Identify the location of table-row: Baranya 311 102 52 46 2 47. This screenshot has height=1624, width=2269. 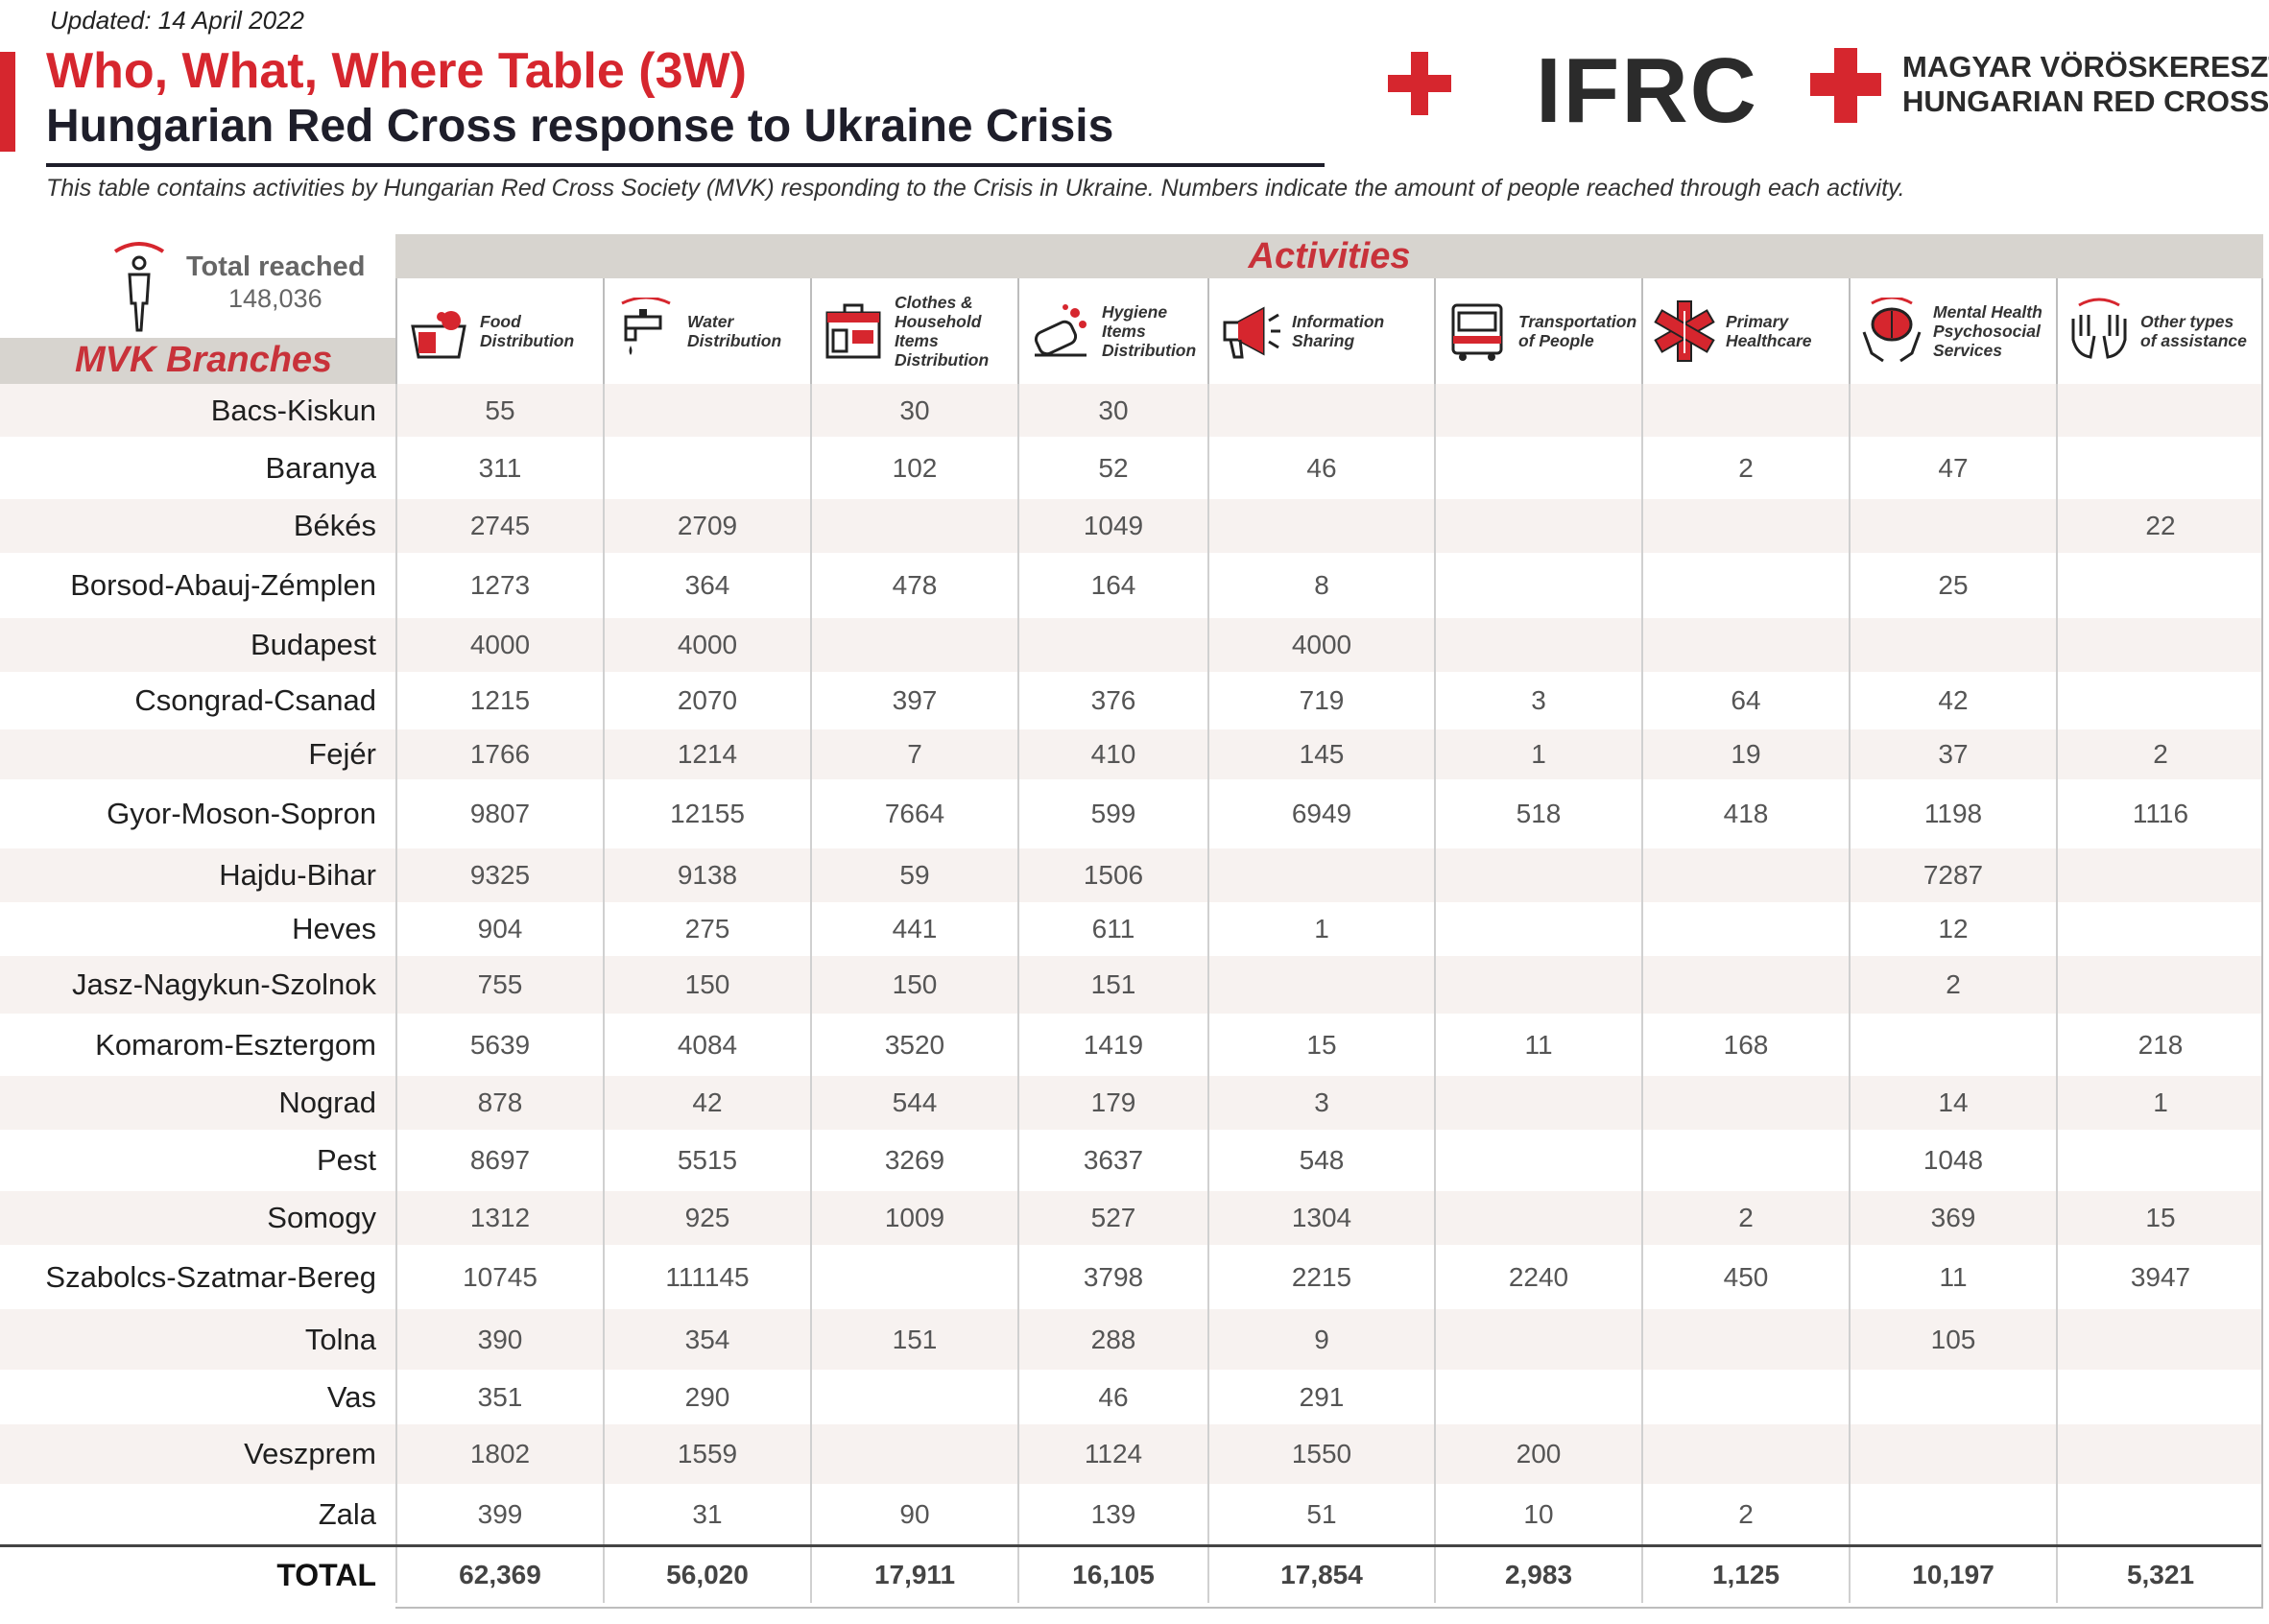
(1131, 468).